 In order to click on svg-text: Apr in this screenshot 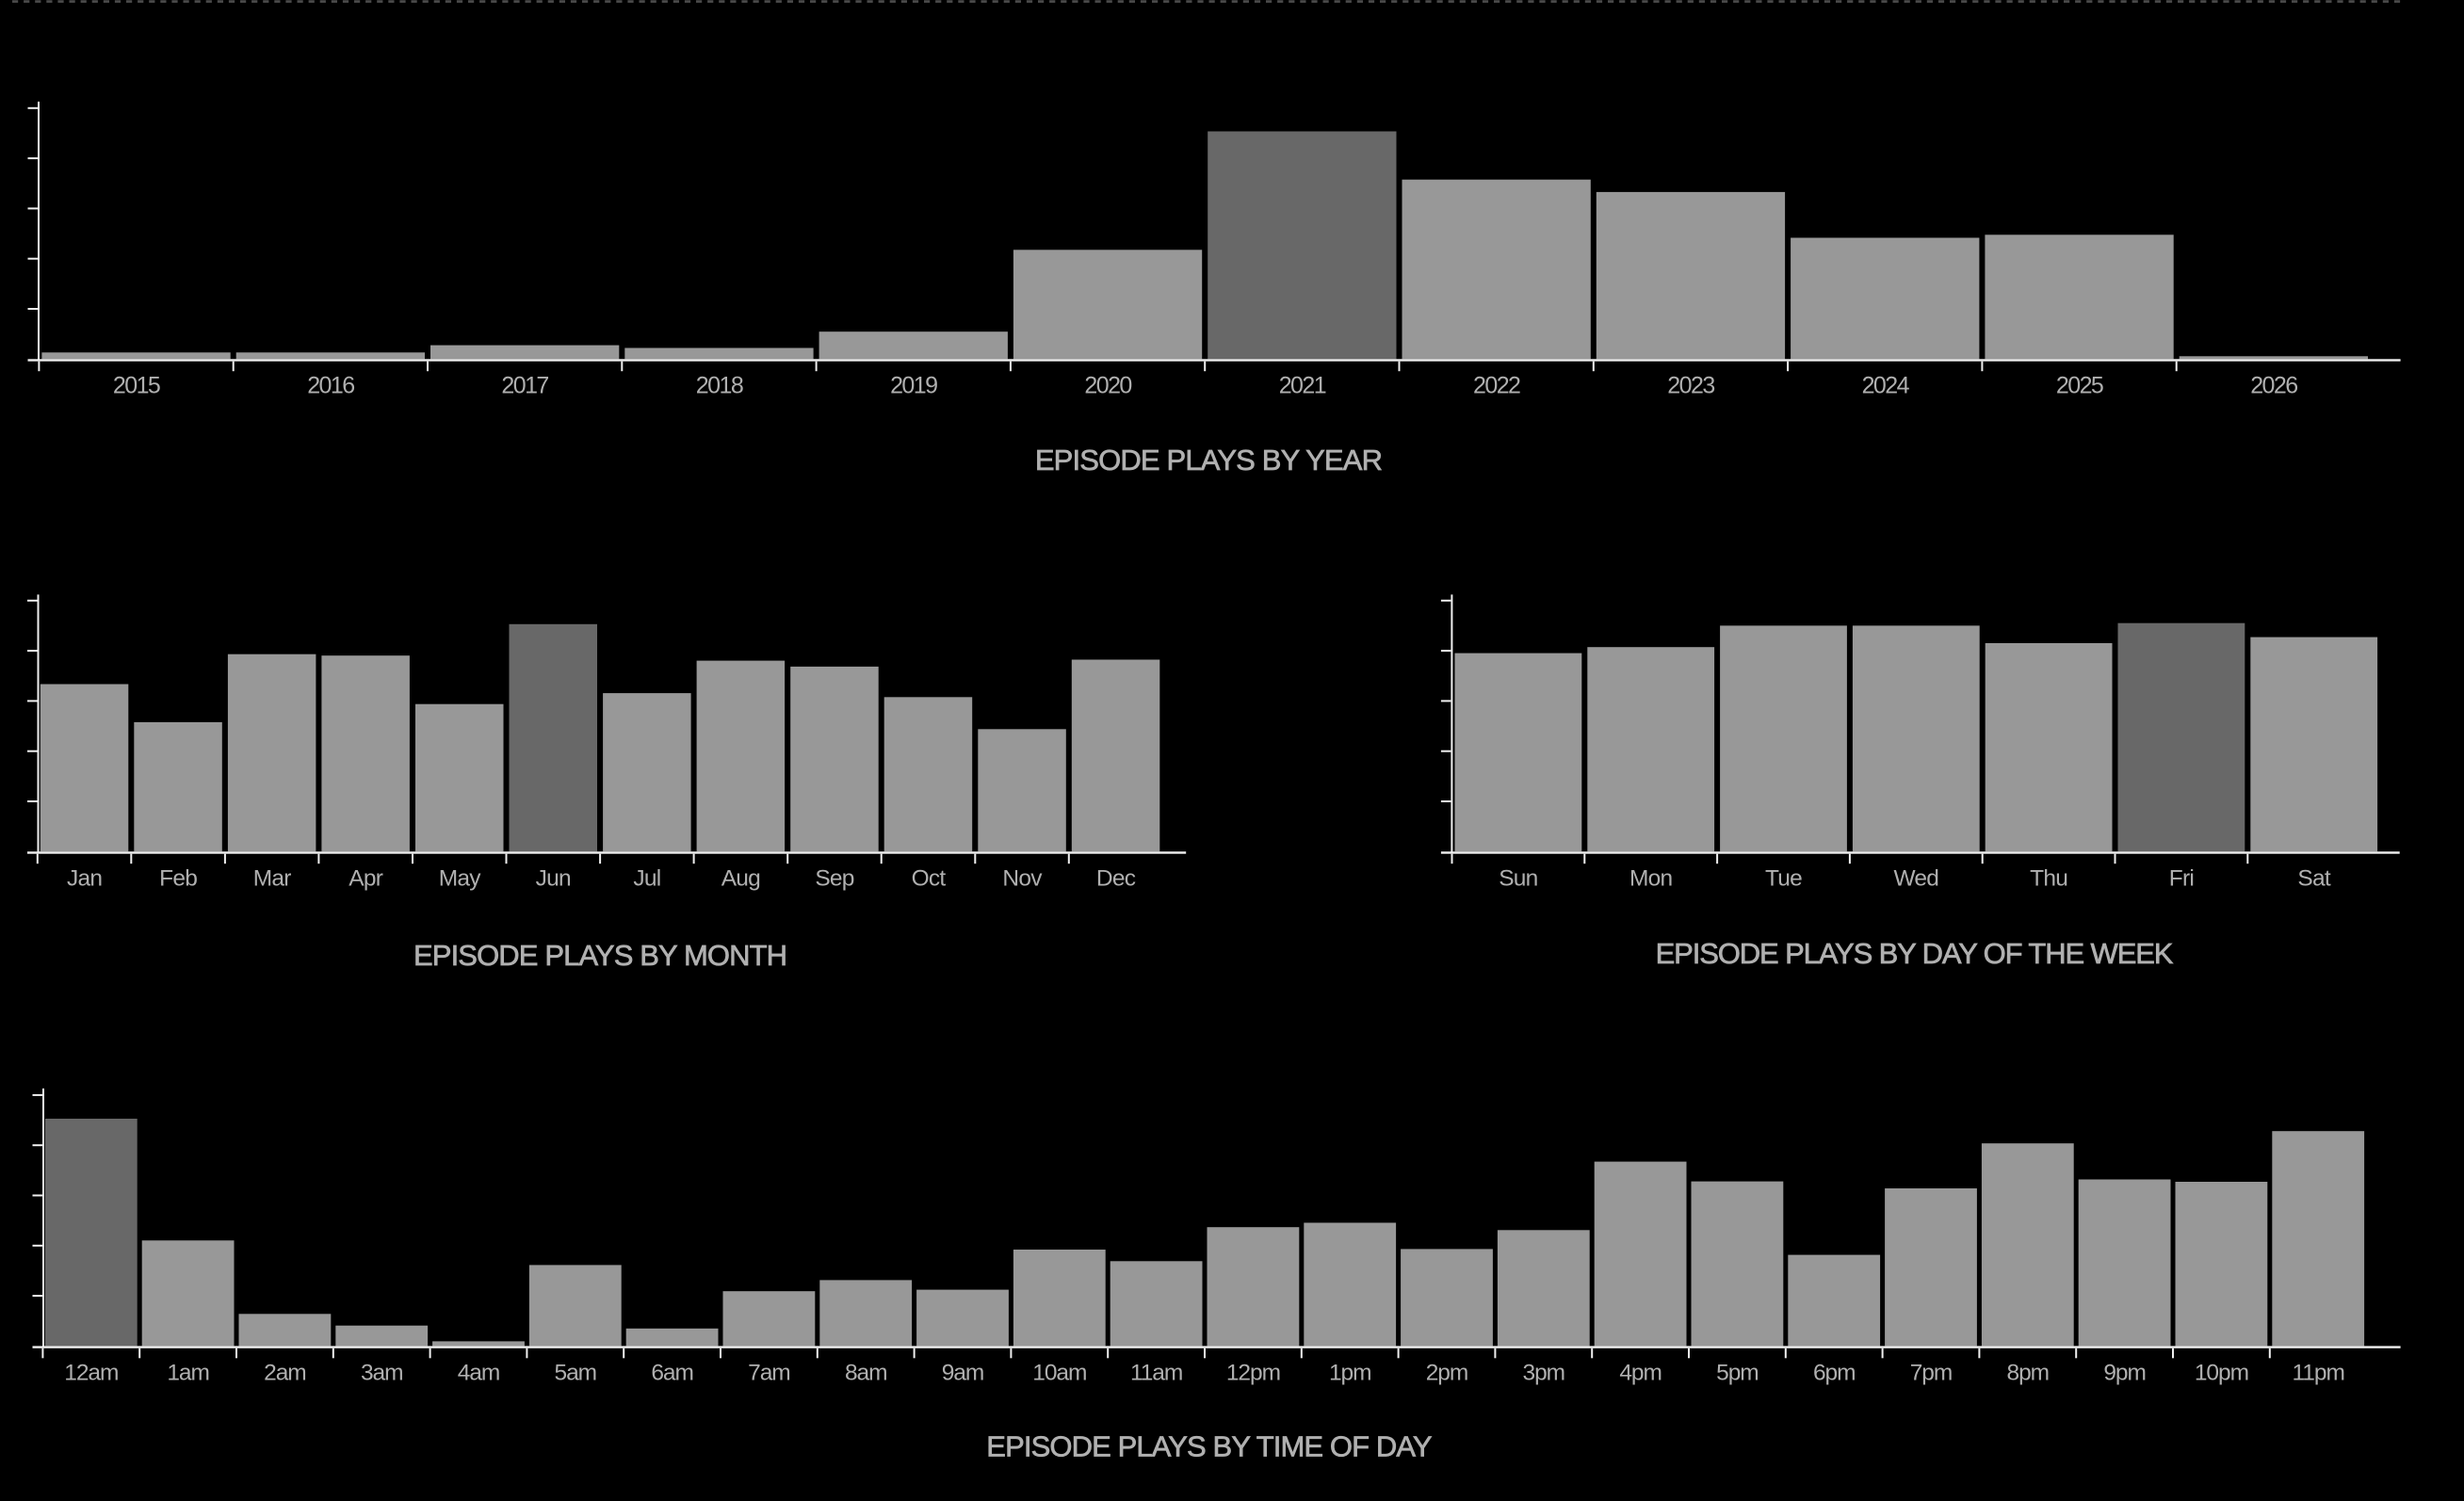, I will do `click(365, 879)`.